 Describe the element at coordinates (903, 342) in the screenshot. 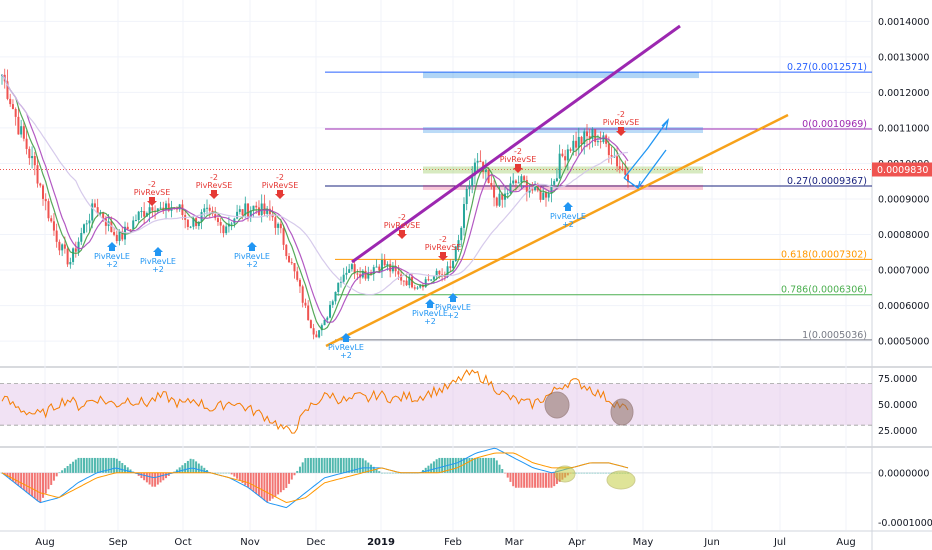

I see `price-axis-tick-label: 0.0005000` at that location.